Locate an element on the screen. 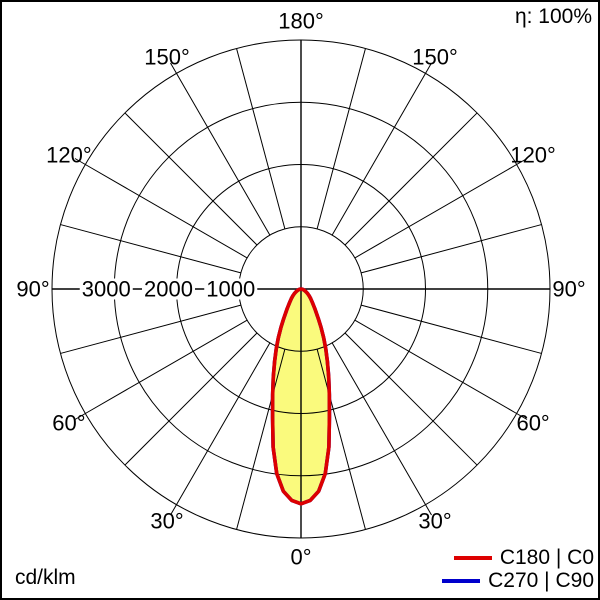  legend-item-c180-c0: C180 | C0 is located at coordinates (523, 557).